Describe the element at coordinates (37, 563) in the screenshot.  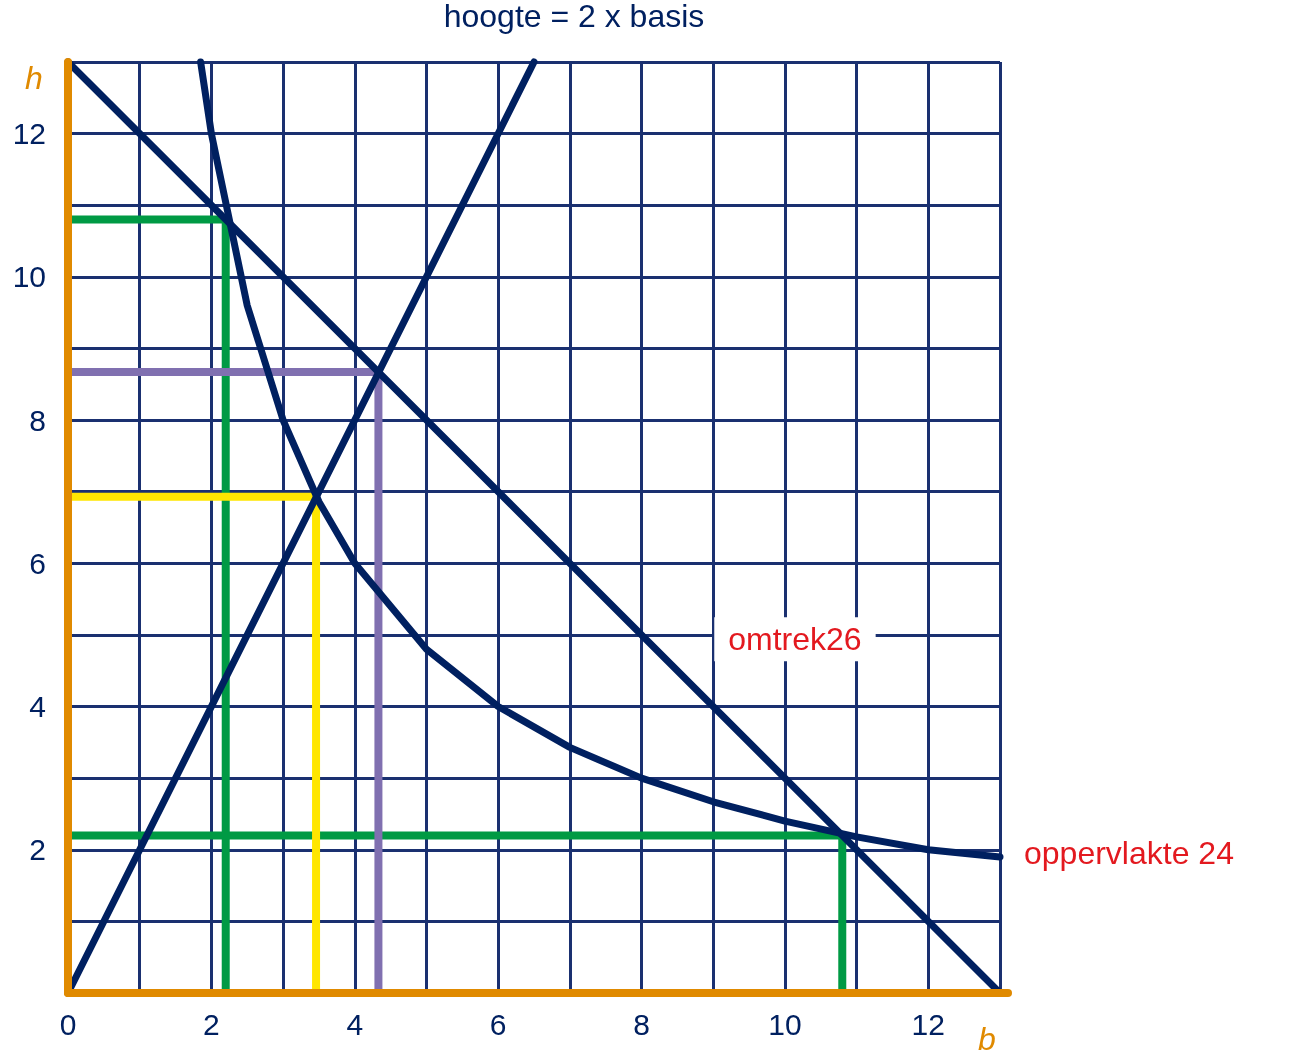
I see `y-tick-label: 6` at that location.